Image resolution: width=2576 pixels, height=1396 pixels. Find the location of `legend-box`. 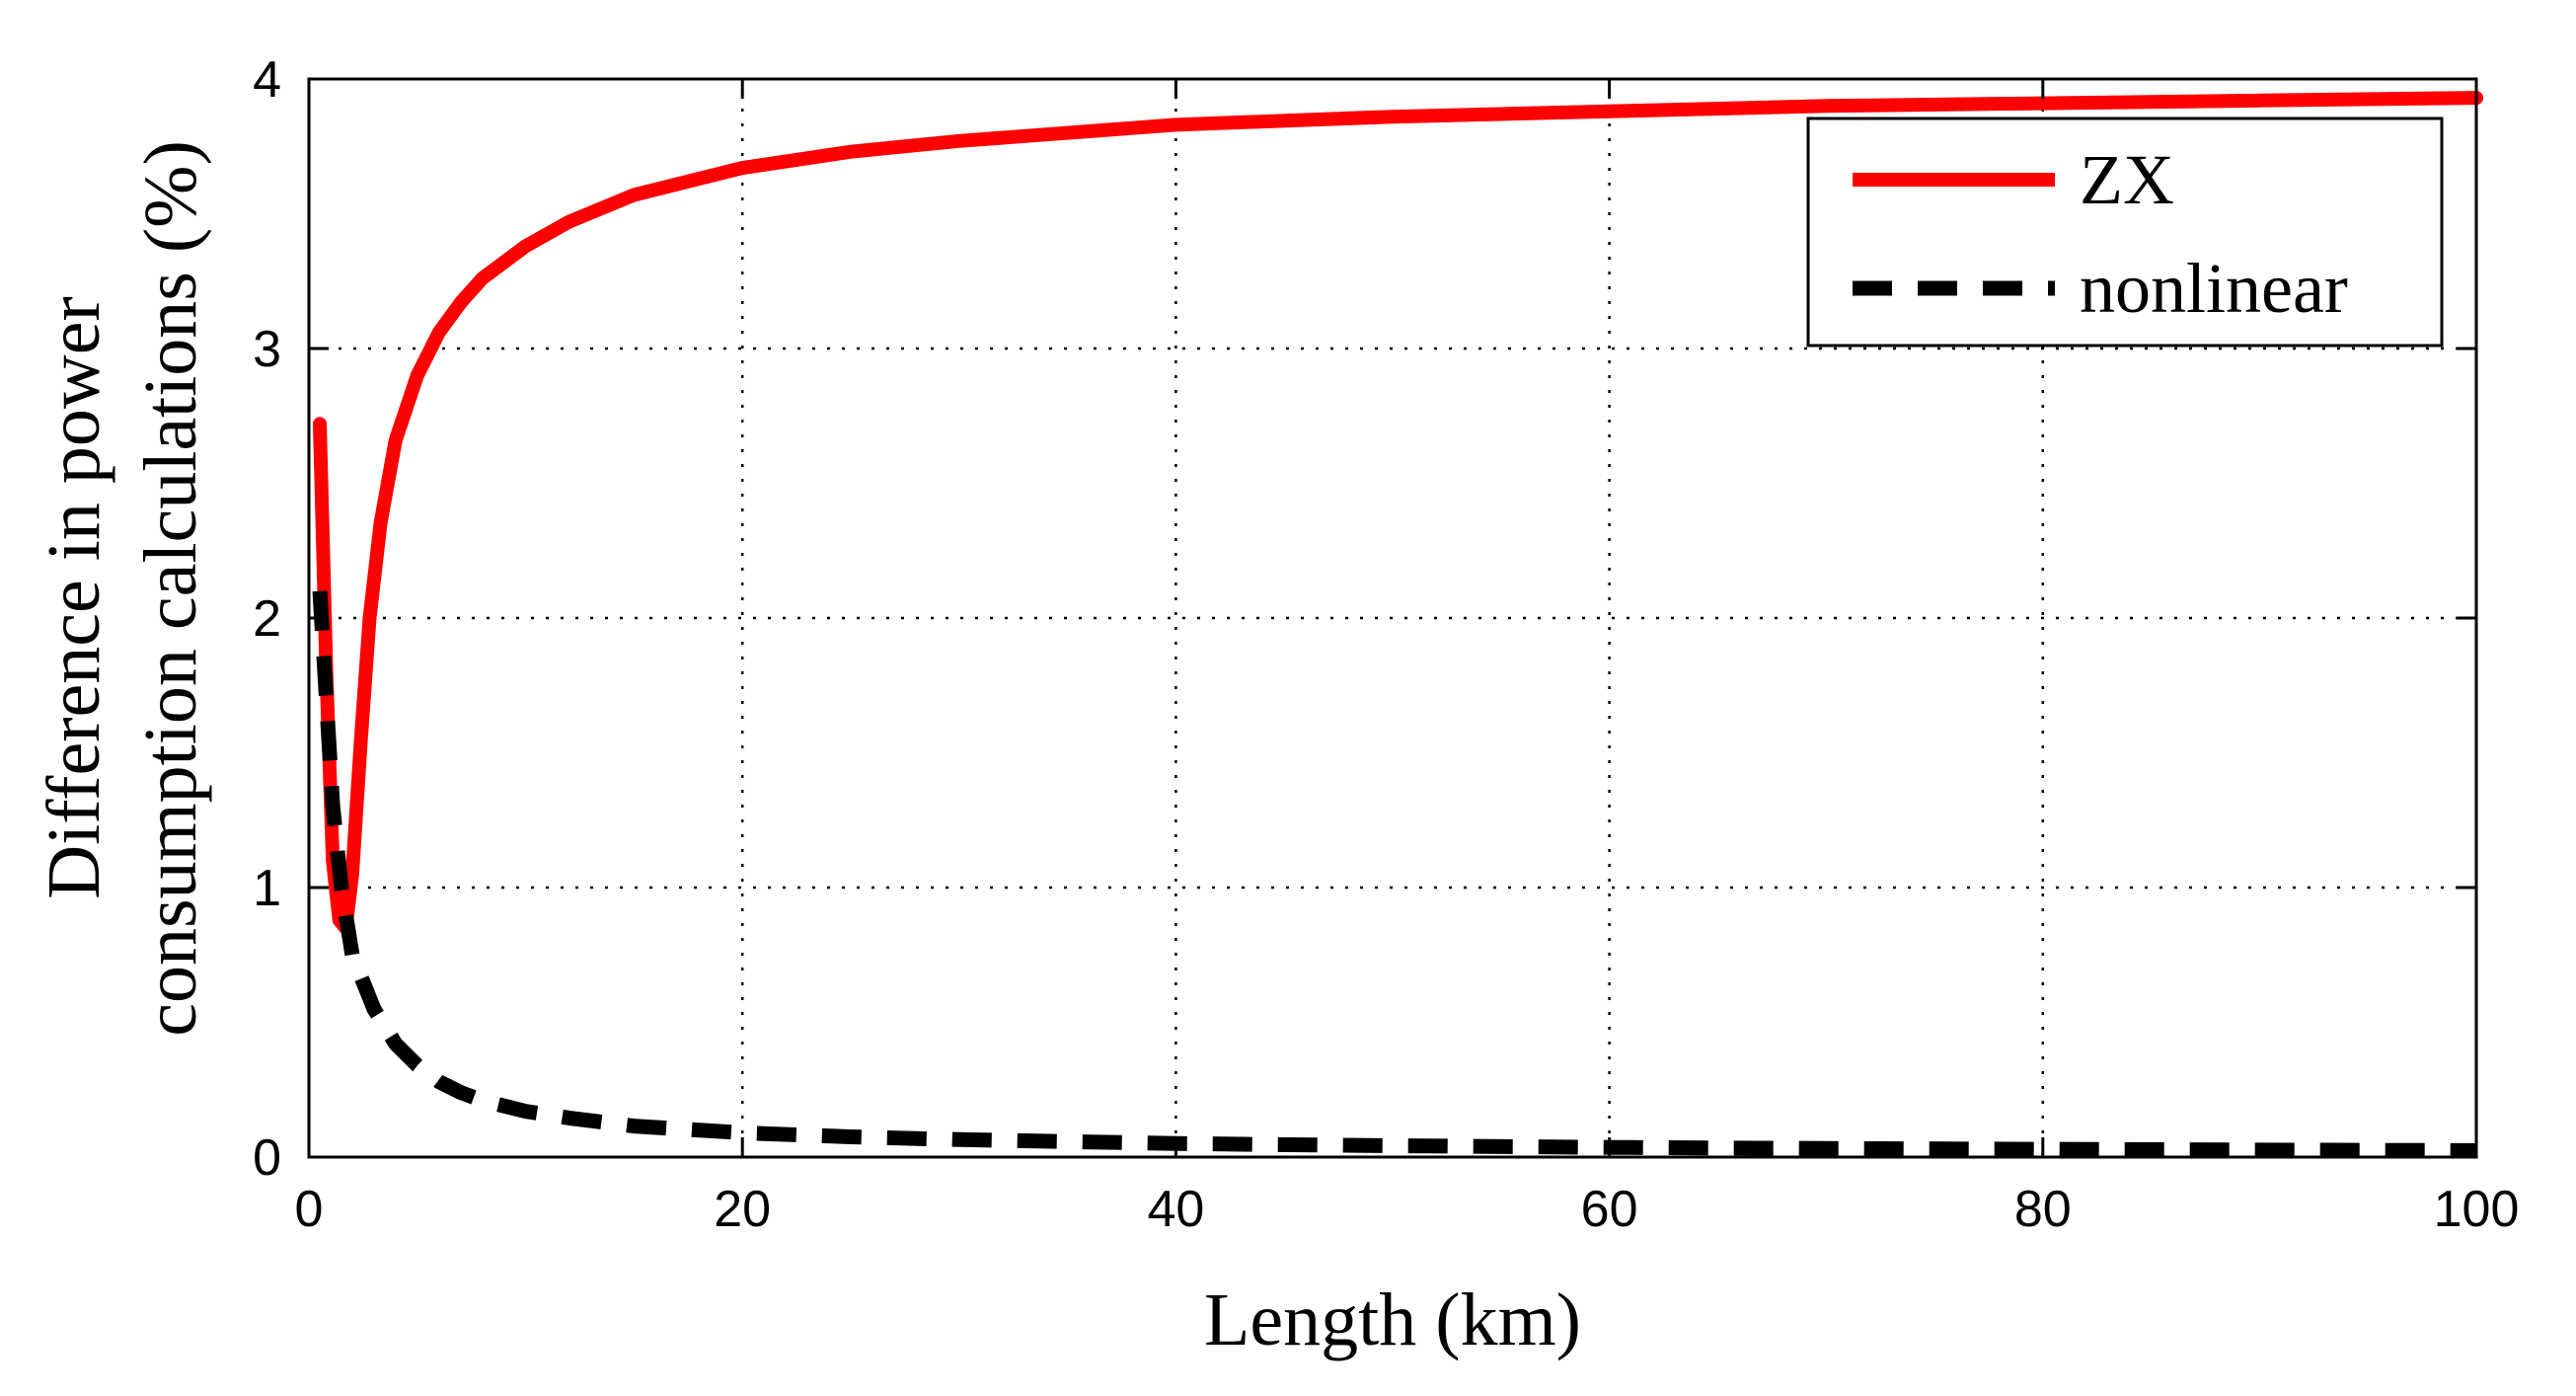

legend-box is located at coordinates (2125, 232).